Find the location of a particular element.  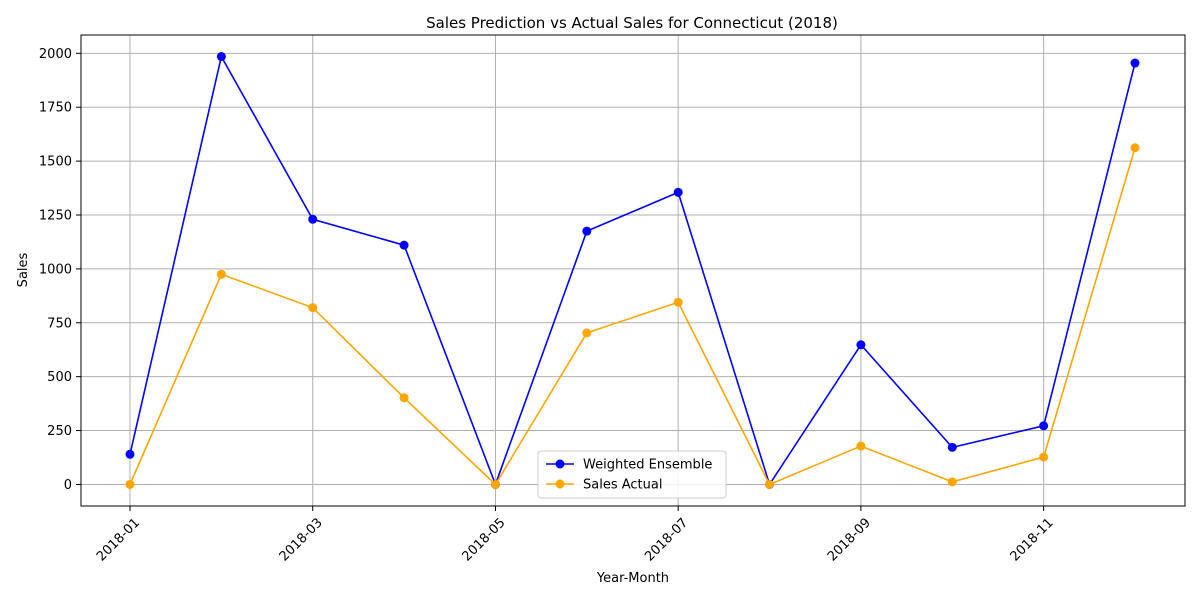

y-tick-label: 0 is located at coordinates (68, 485).